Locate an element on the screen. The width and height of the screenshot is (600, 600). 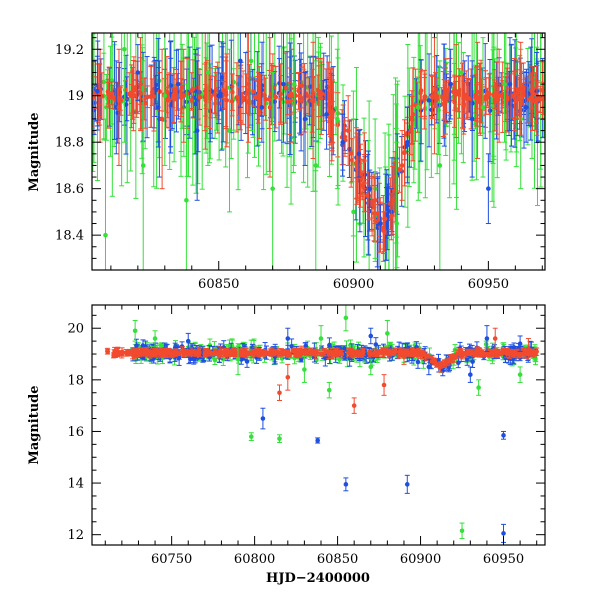
top-y-axis-label: Magnitude is located at coordinates (34, 151).